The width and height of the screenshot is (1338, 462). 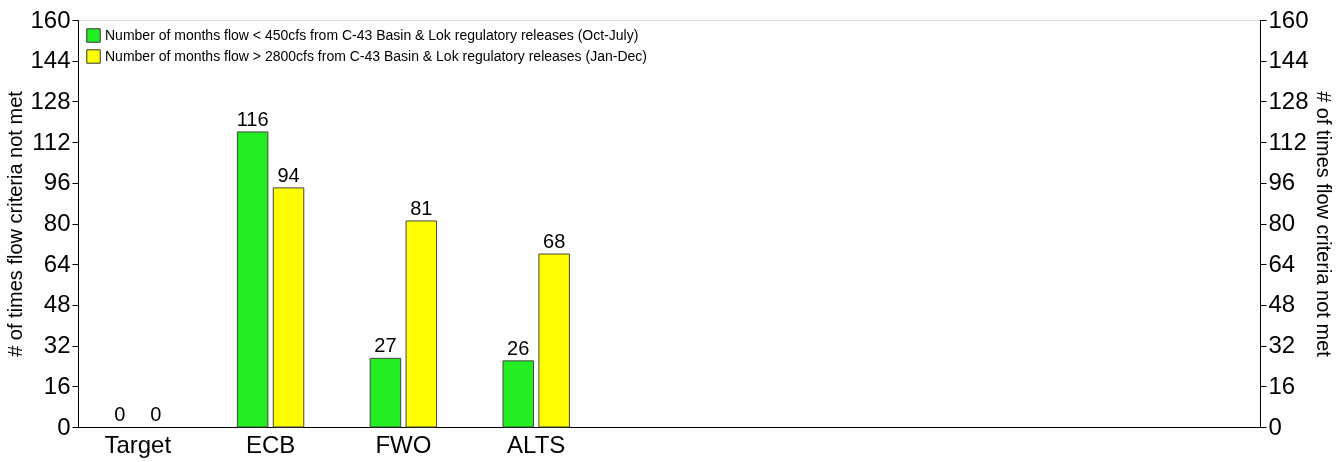 What do you see at coordinates (536, 444) in the screenshot?
I see `x-tick-label: ALTS` at bounding box center [536, 444].